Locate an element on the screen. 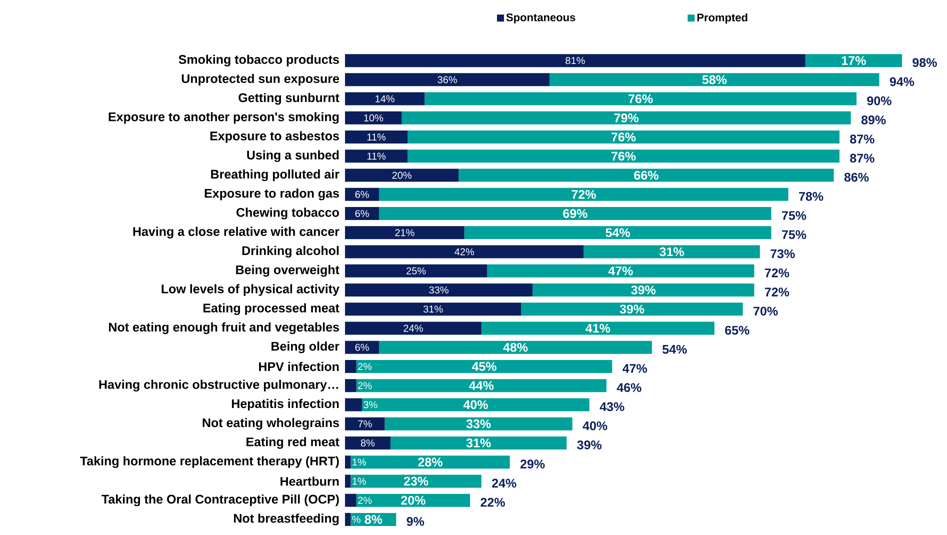 The image size is (947, 535). data-label: 36% is located at coordinates (447, 80).